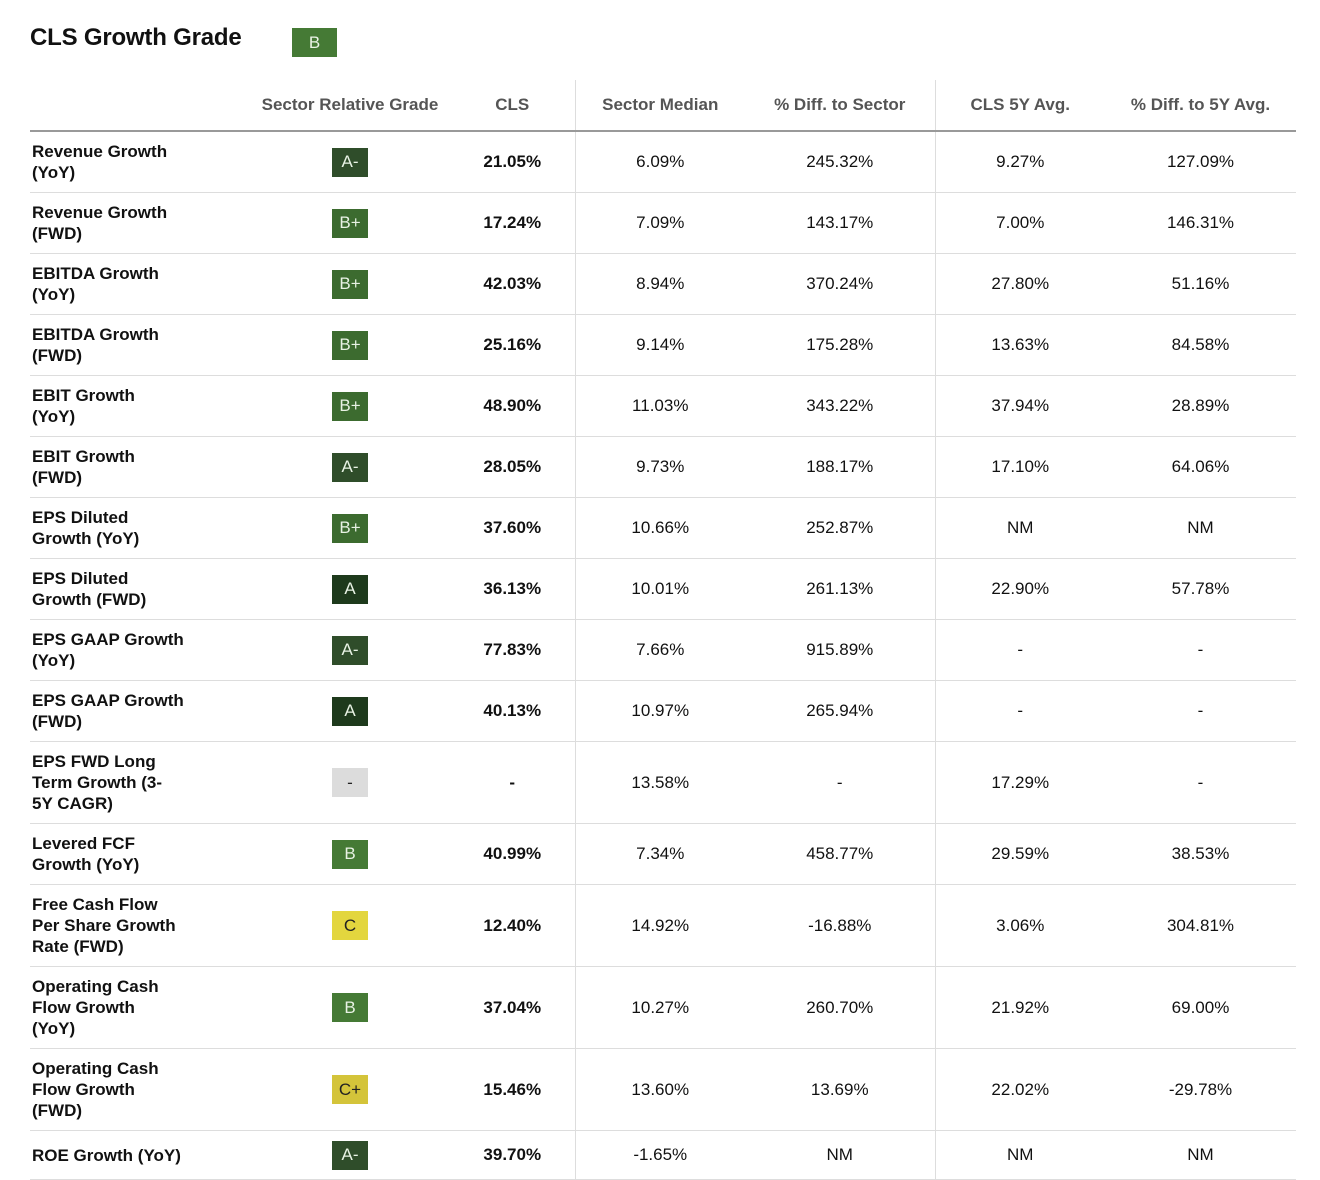 This screenshot has width=1320, height=1180. Describe the element at coordinates (1019, 284) in the screenshot. I see `five-year-avg-value: 27.80%` at that location.